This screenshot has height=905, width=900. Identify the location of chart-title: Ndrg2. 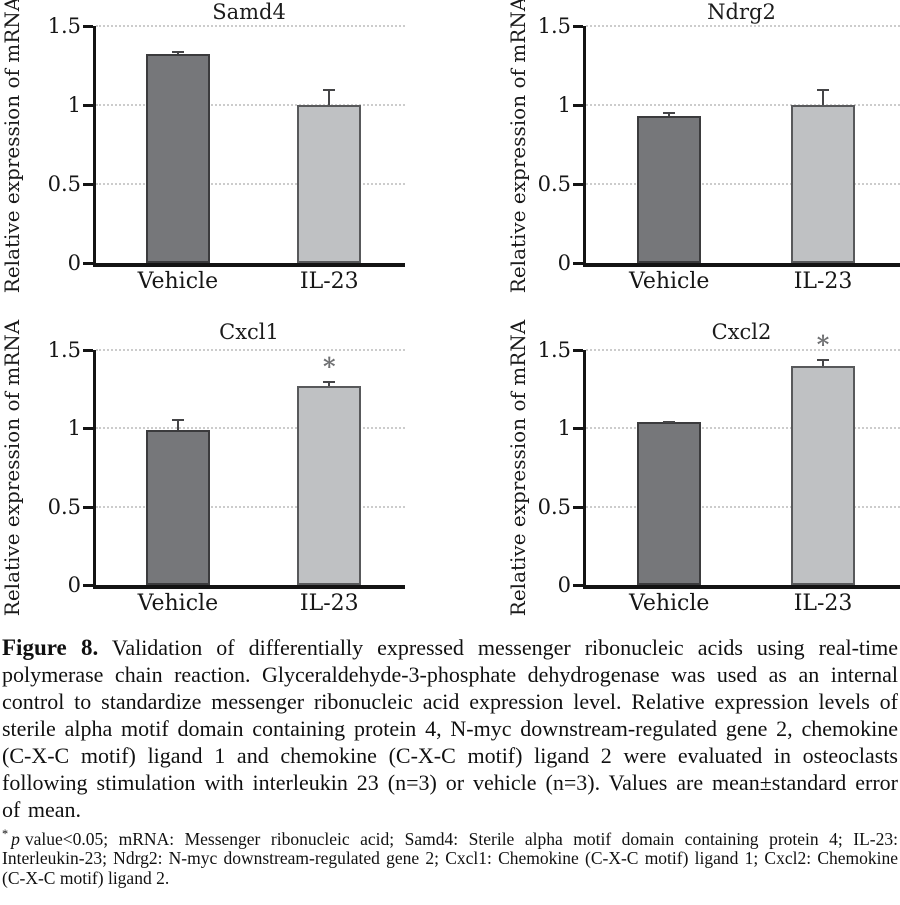
(741, 12).